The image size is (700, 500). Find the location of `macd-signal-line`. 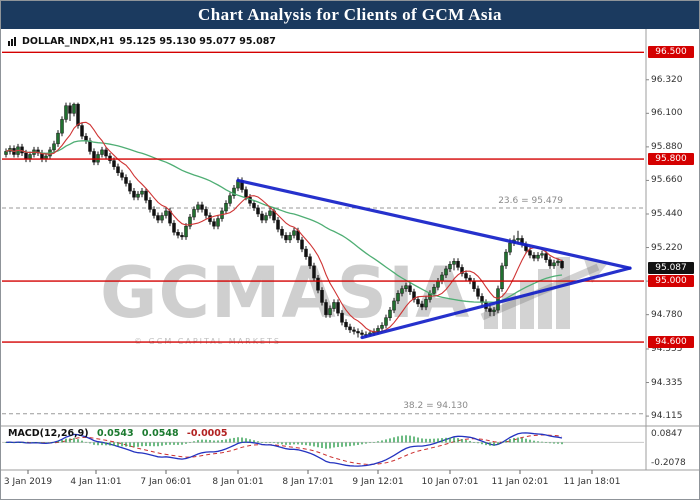

macd-signal-line is located at coordinates (284, 449).